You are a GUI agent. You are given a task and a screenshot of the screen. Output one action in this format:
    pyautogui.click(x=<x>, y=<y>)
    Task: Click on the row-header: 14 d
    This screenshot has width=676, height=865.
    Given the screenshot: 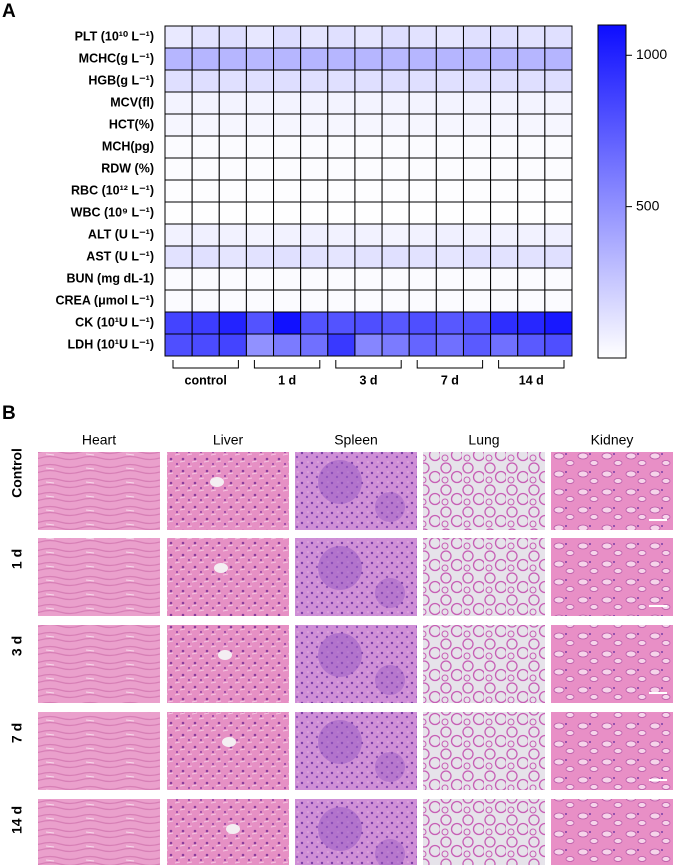 What is the action you would take?
    pyautogui.click(x=17, y=820)
    